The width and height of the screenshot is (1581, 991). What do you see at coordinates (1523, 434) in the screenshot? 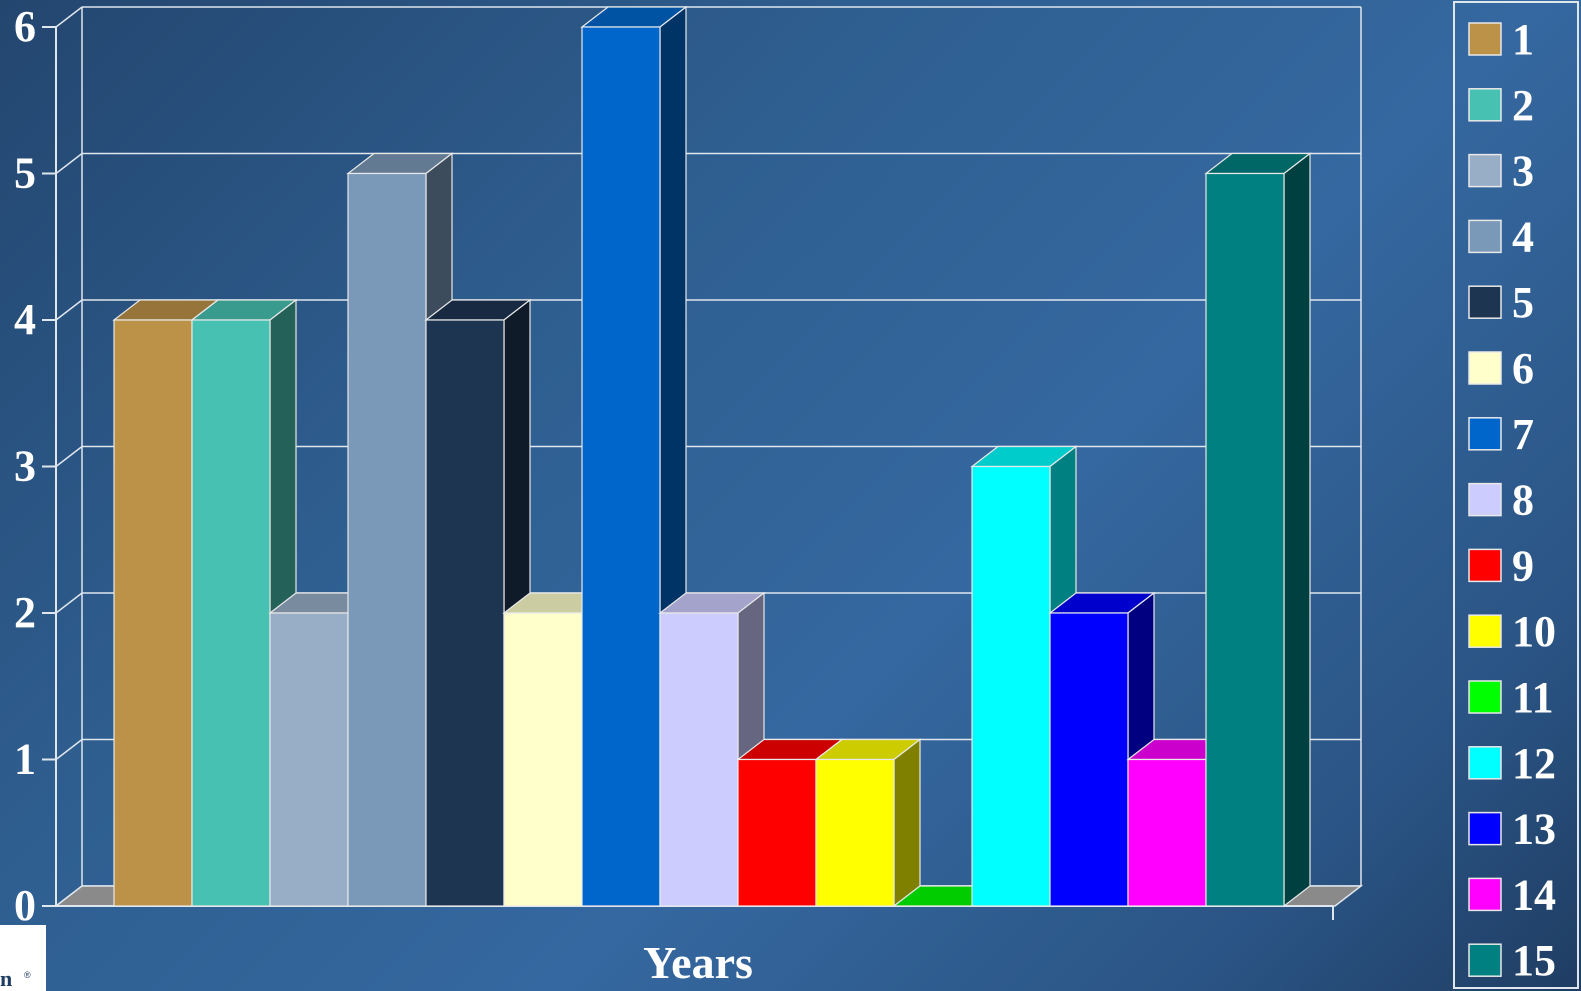
I see `legend-label: 7` at bounding box center [1523, 434].